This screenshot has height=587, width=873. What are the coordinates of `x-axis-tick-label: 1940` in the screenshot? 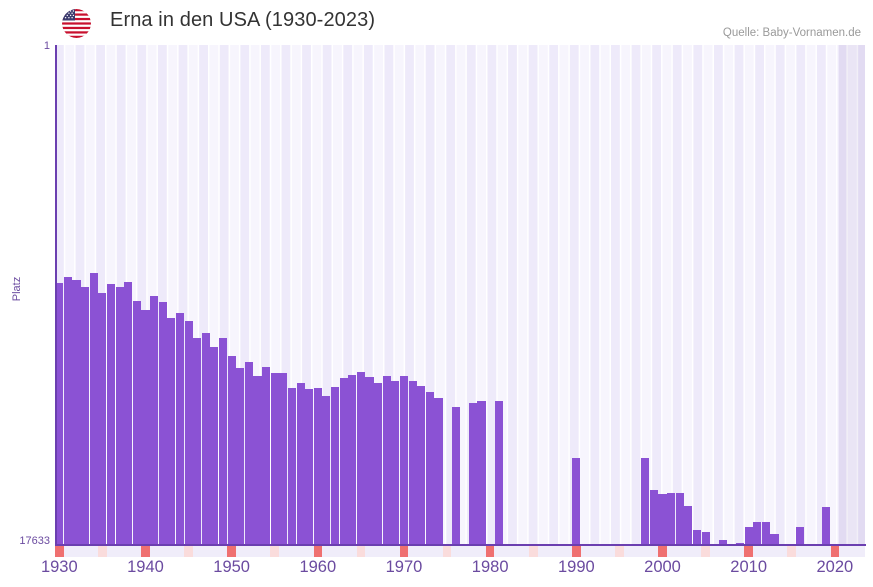 It's located at (145, 567).